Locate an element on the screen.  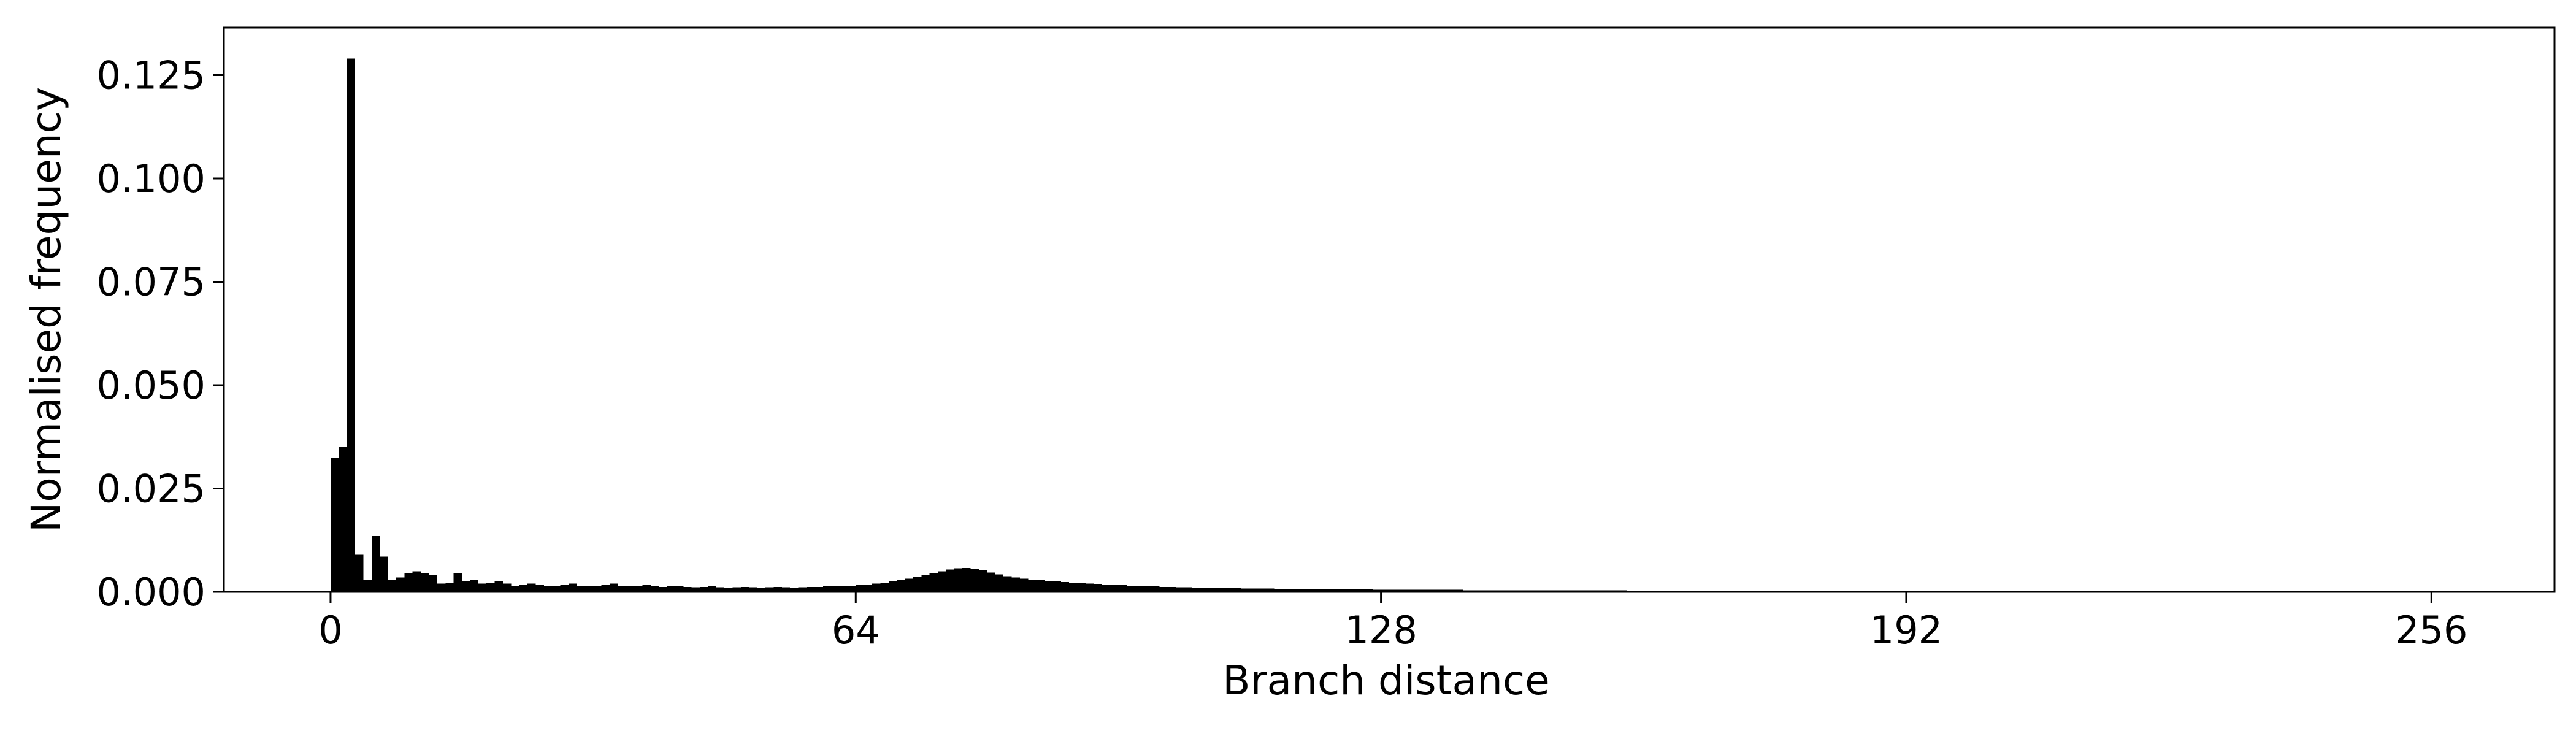
y-tick-label: 0.075 is located at coordinates (151, 282).